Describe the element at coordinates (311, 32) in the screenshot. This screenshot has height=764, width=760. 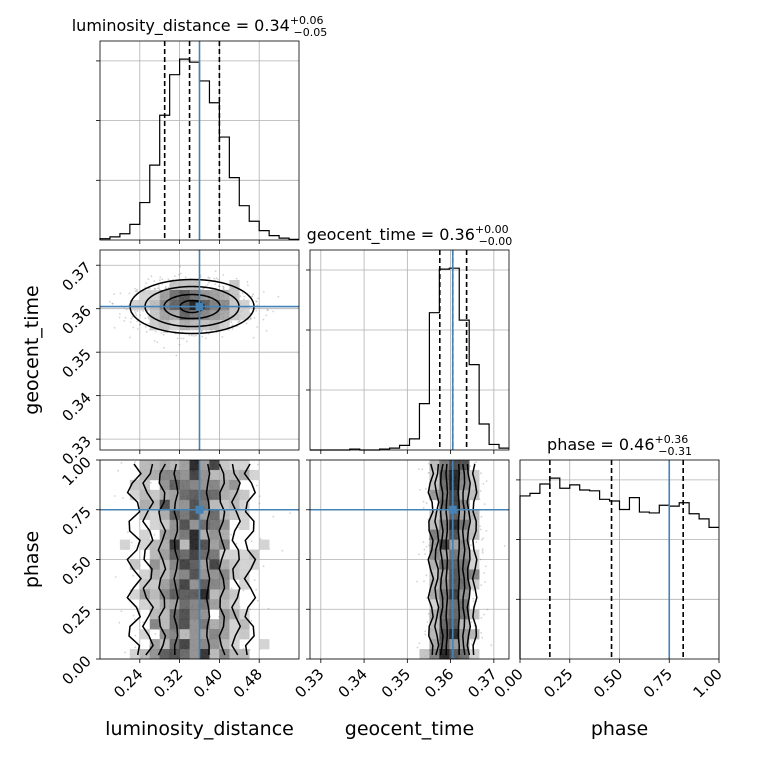
I see `title-lower-error: −0.05` at that location.